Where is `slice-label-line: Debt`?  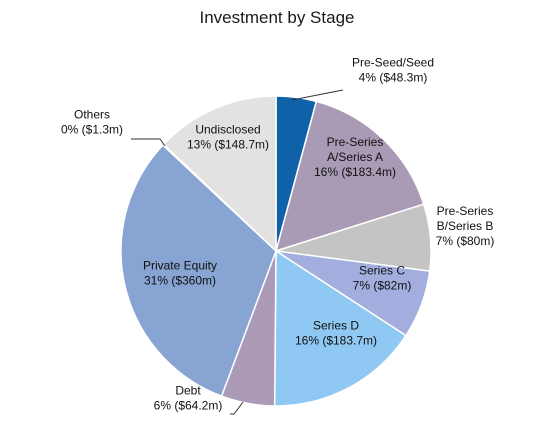
slice-label-line: Debt is located at coordinates (188, 391).